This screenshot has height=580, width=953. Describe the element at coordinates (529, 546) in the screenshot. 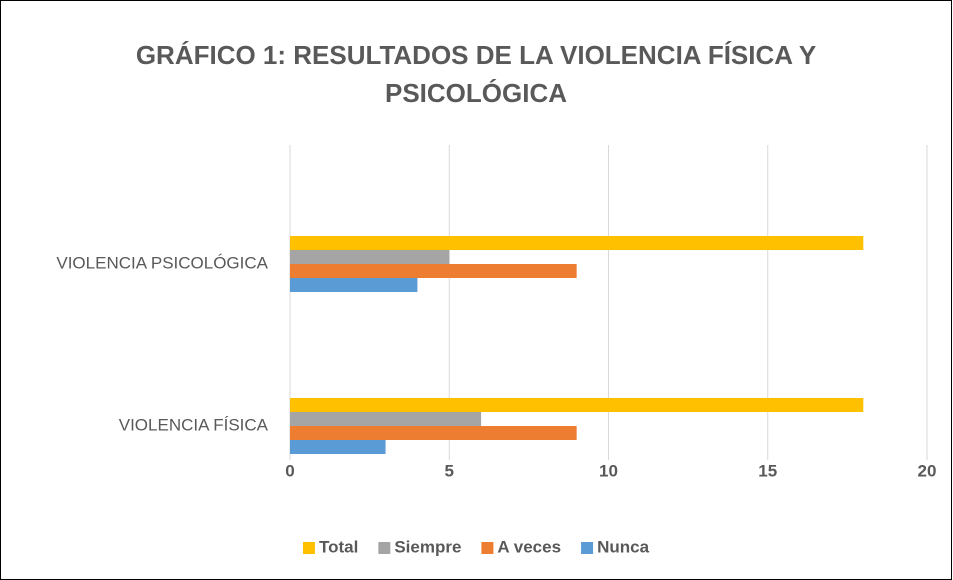

I see `legend-label: A veces` at that location.